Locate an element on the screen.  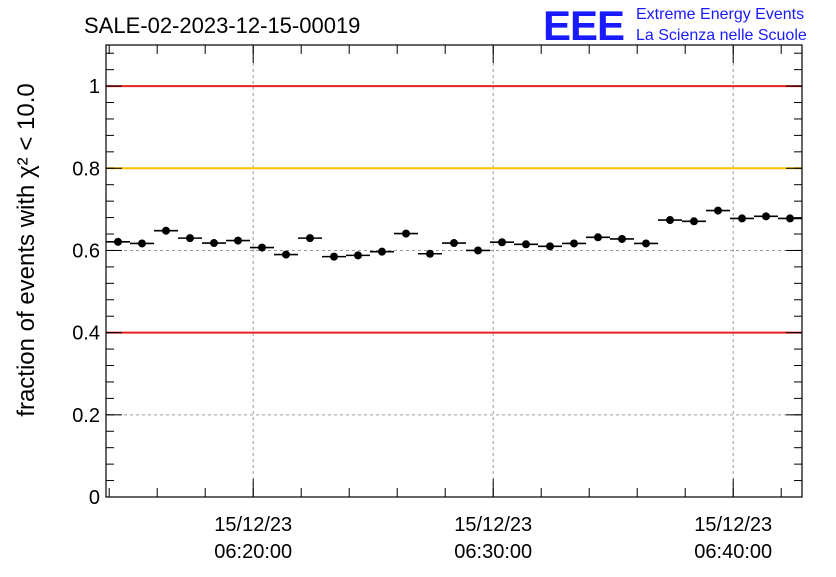
y-axis-label: fraction of events with χ² < 10.0 is located at coordinates (26, 249).